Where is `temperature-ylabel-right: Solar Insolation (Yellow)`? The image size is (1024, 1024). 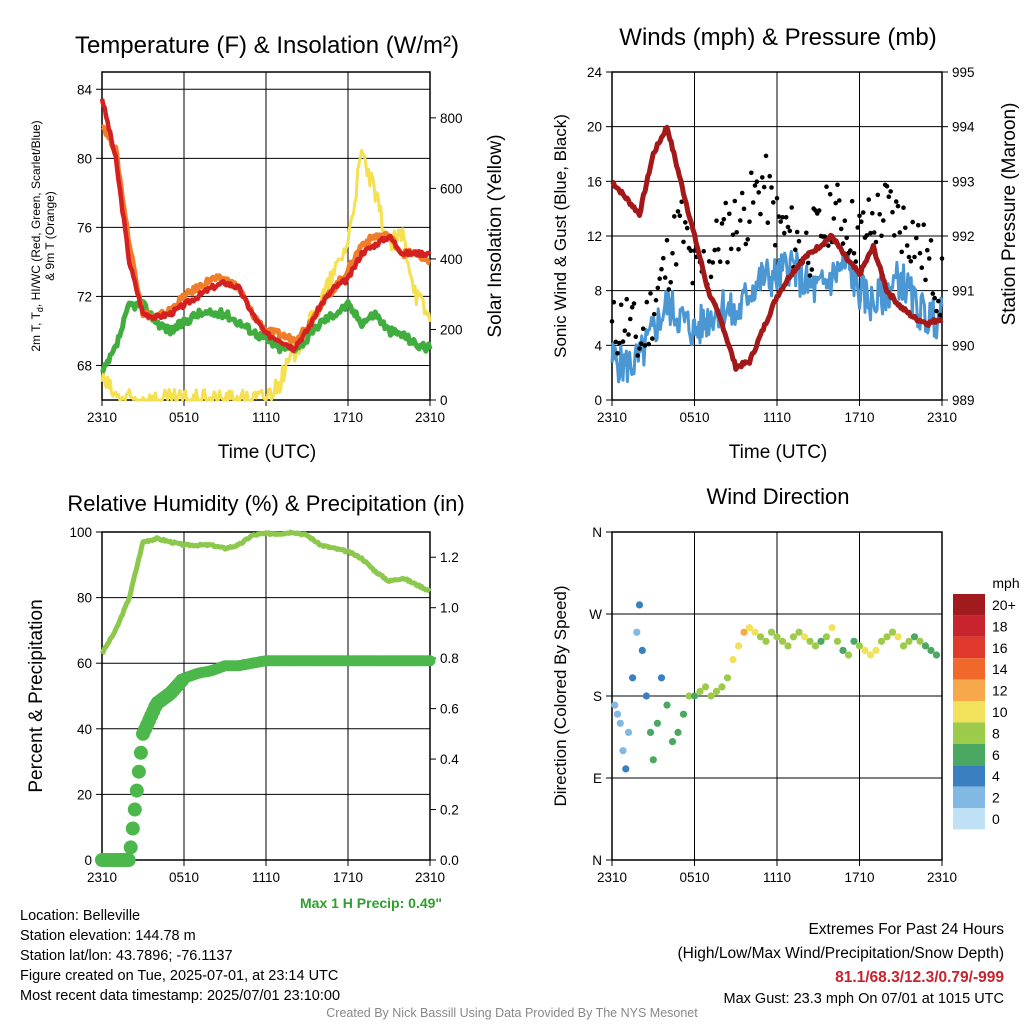 temperature-ylabel-right: Solar Insolation (Yellow) is located at coordinates (495, 235).